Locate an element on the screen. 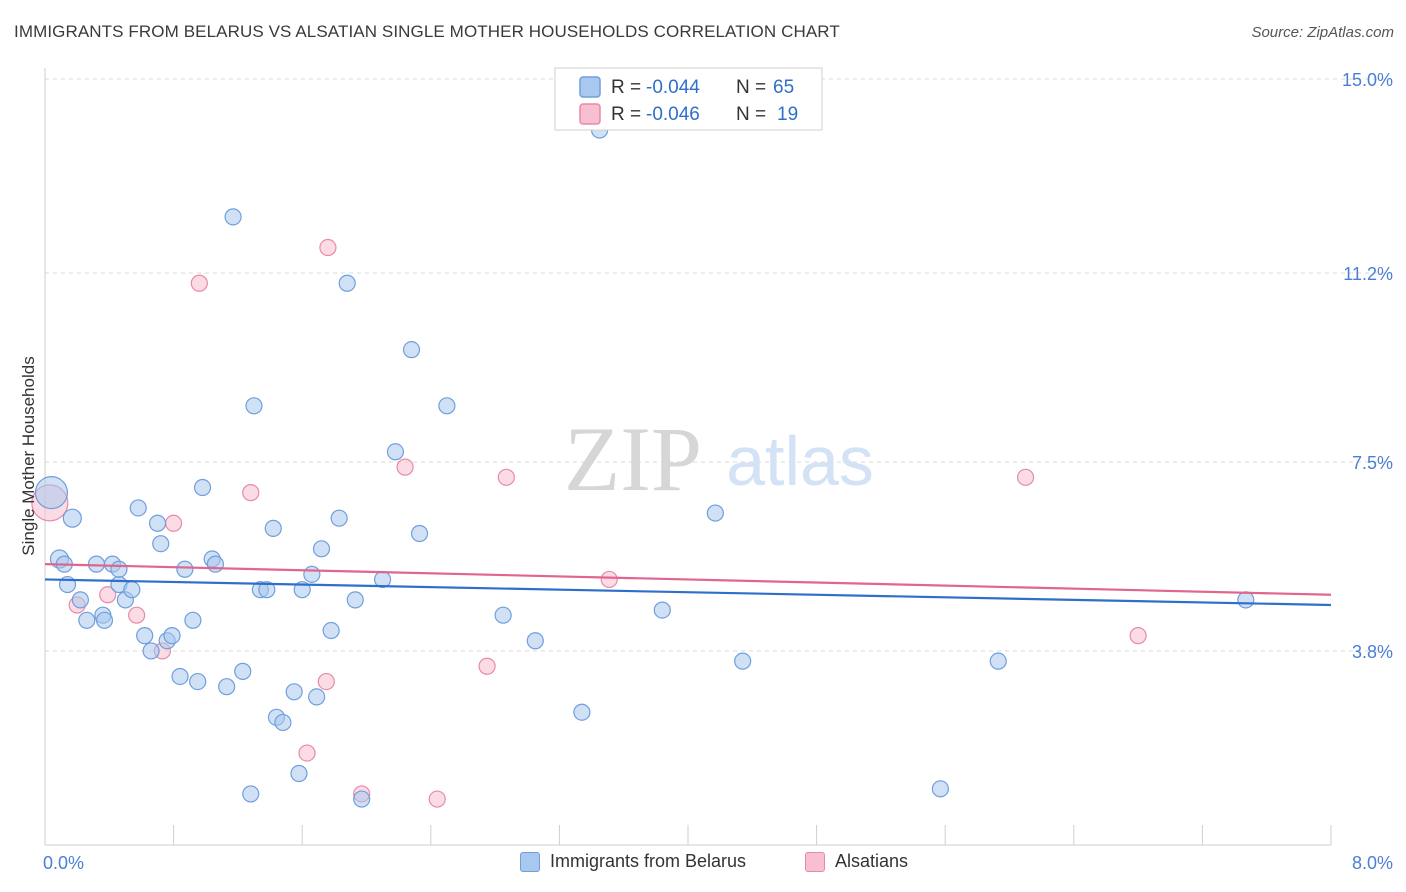 This screenshot has width=1406, height=892. trend-lines is located at coordinates (688, 585).